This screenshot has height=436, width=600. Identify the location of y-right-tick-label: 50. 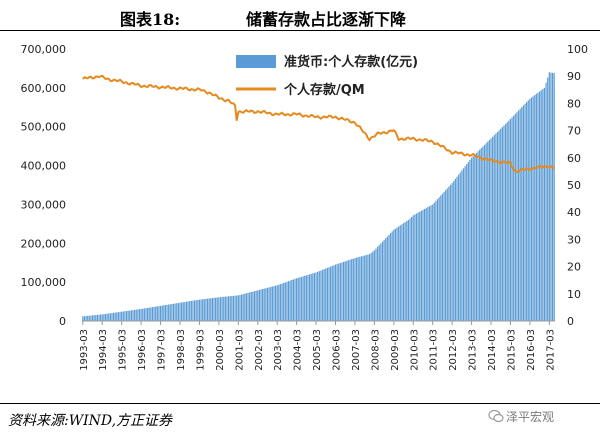
(574, 185).